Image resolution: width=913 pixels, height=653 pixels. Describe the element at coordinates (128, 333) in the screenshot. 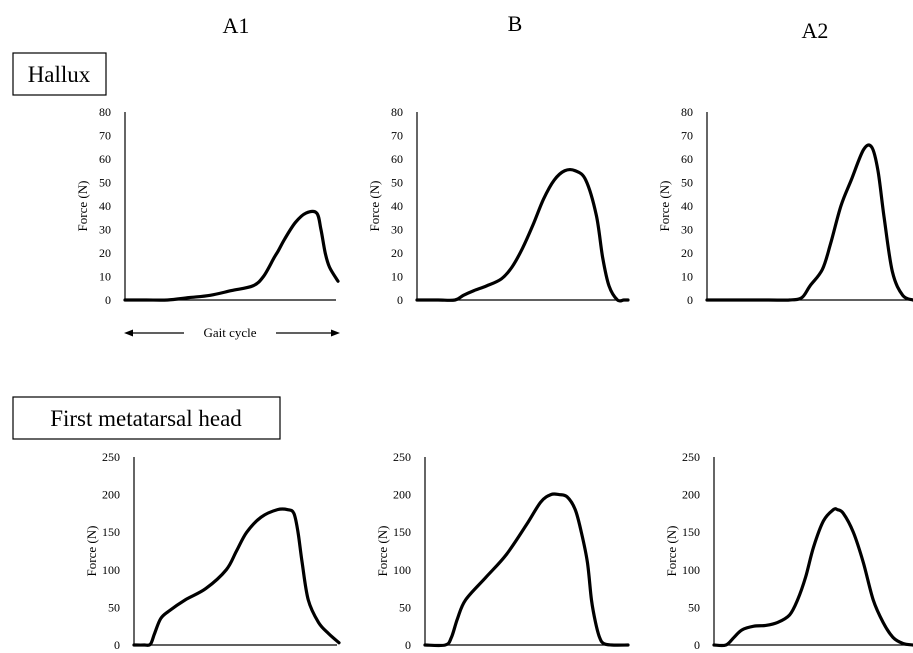

I see `arrow-left-icon` at that location.